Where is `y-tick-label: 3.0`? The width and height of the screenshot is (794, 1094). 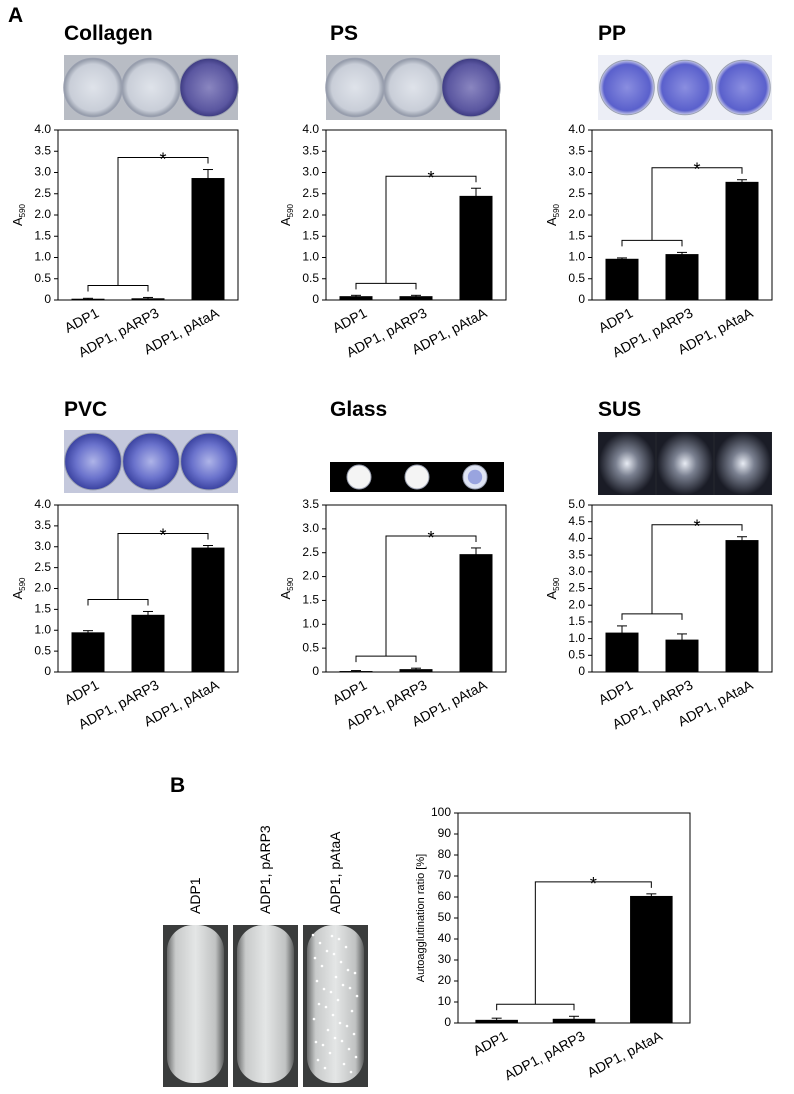 y-tick-label: 3.0 is located at coordinates (576, 571).